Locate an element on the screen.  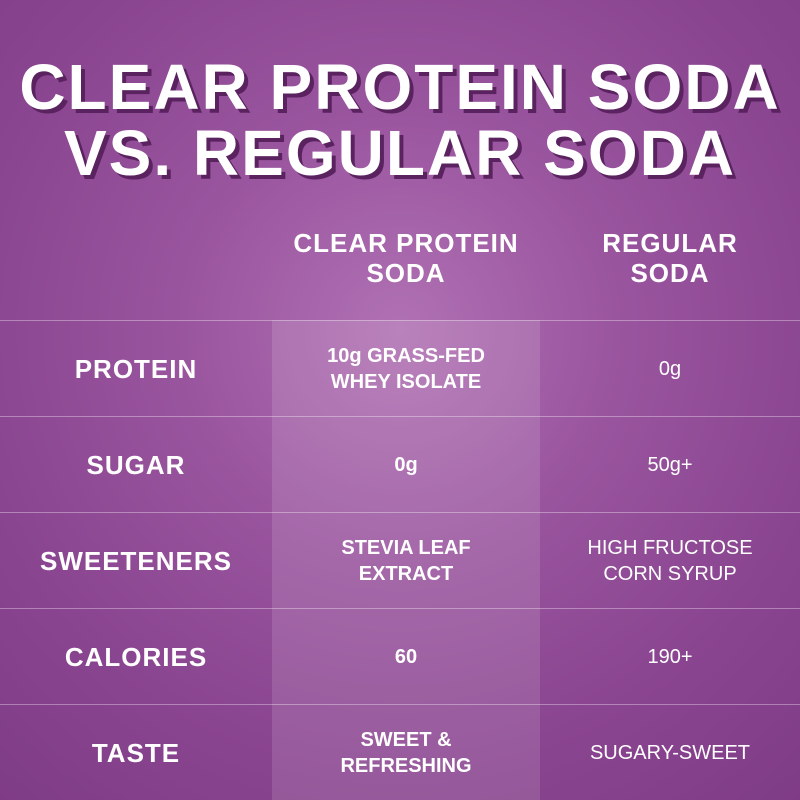
row-label: CALORIES is located at coordinates (136, 656).